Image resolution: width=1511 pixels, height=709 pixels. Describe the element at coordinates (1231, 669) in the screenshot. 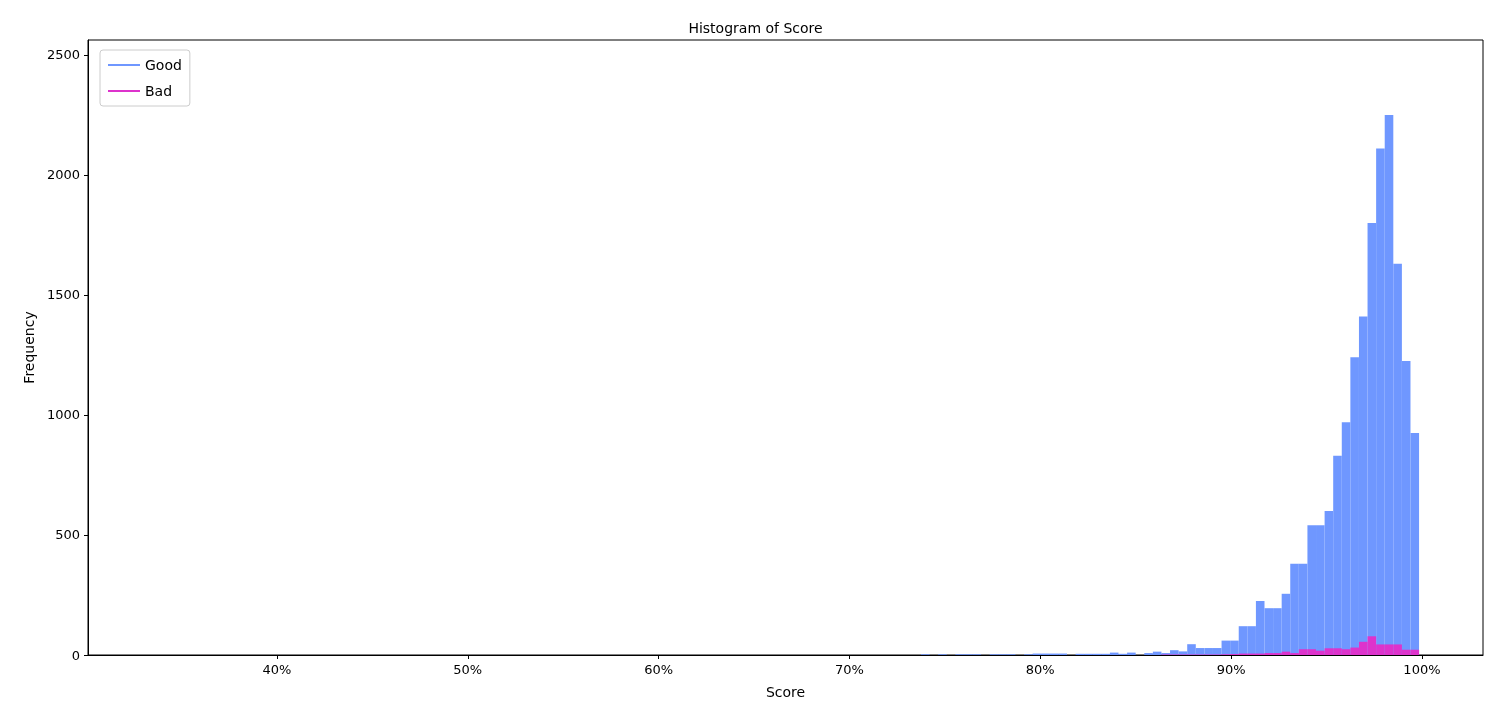

I see `x-tick-label: 90%` at that location.